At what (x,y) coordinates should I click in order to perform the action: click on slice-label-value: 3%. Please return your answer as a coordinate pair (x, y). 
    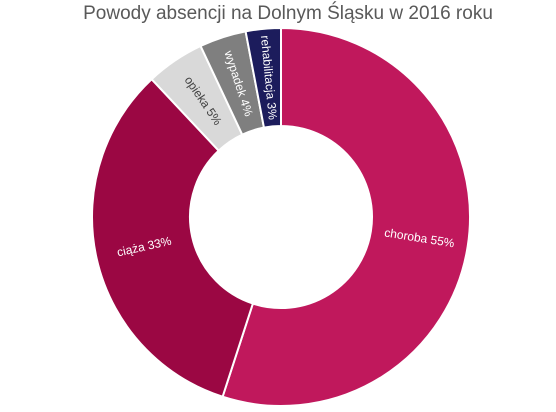
    Looking at the image, I should click on (272, 111).